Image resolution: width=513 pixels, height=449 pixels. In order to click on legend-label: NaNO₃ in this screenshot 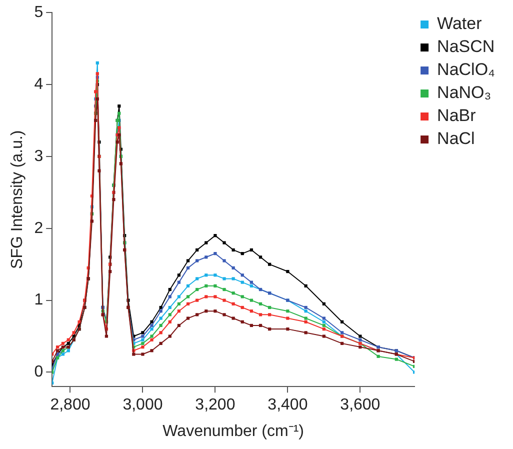, I will do `click(464, 92)`.